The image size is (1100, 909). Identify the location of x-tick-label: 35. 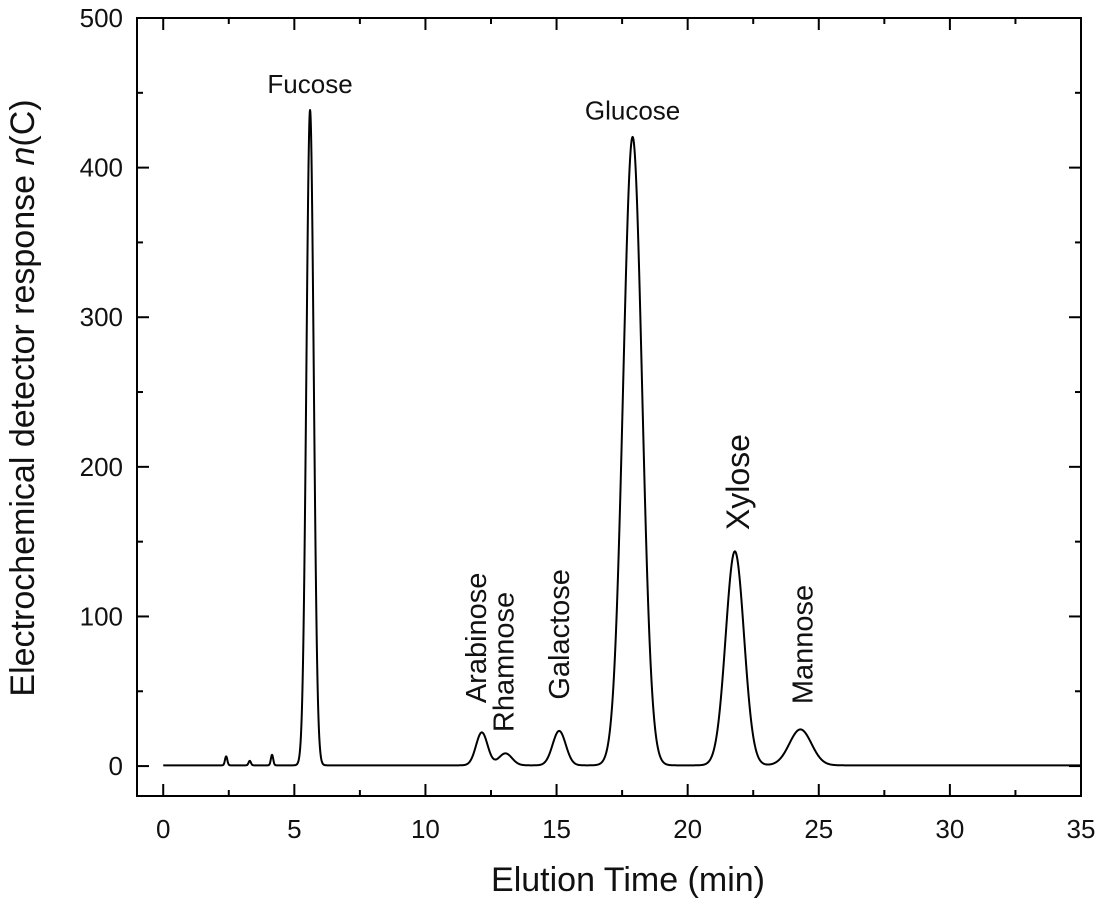
(1081, 829).